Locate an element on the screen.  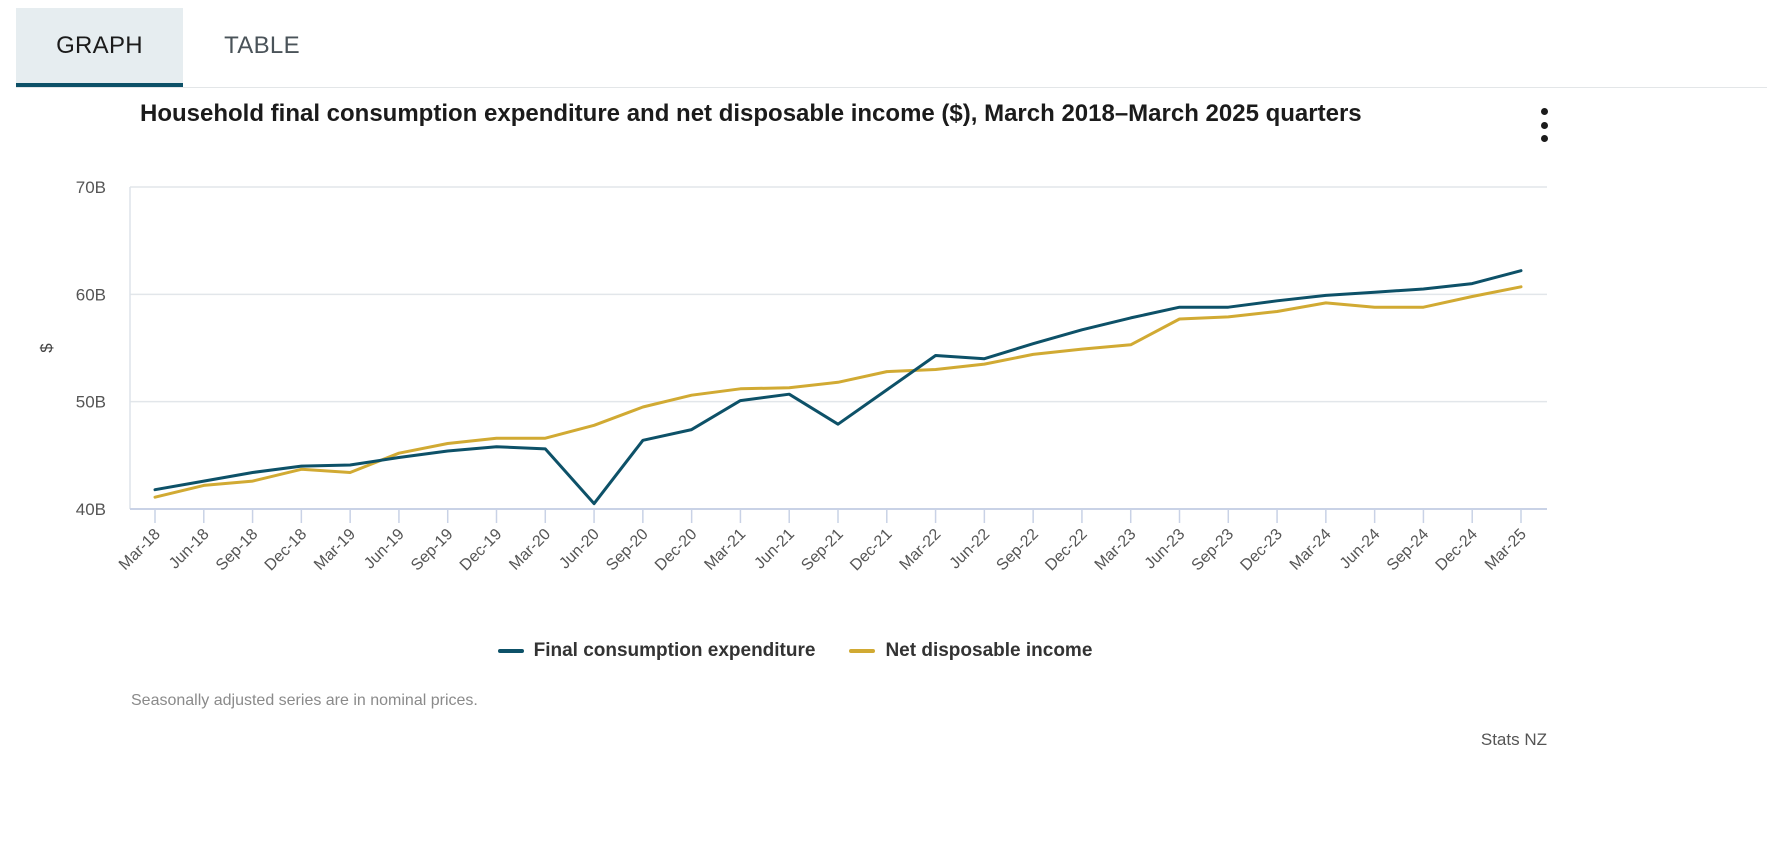
legend-item-ndi: Net disposable income is located at coordinates (970, 651).